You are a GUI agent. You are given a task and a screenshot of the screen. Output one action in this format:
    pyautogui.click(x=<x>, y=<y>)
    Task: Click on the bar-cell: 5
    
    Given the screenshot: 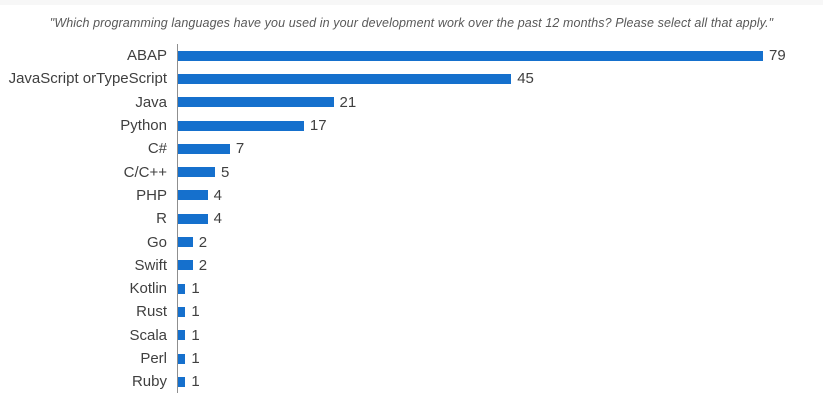 What is the action you would take?
    pyautogui.click(x=500, y=172)
    